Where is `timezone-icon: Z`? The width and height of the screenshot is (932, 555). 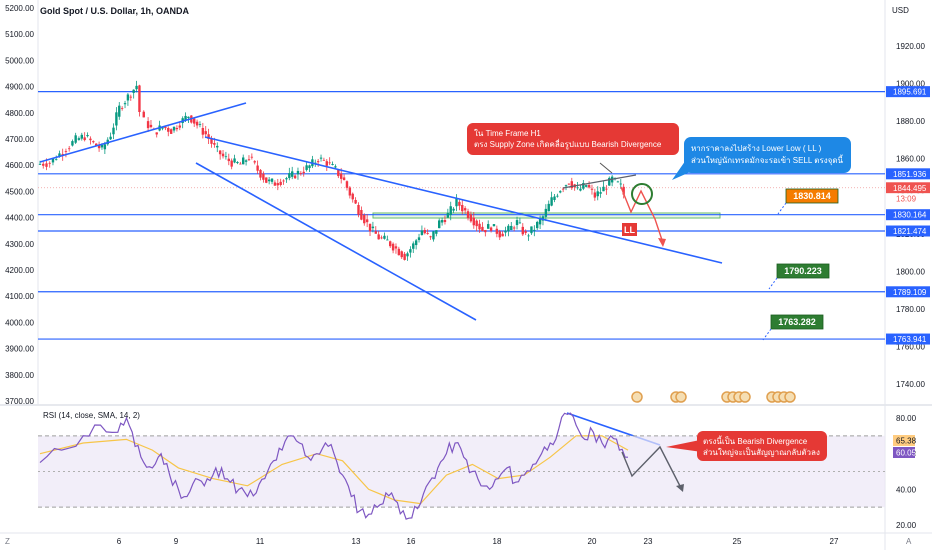 timezone-icon: Z is located at coordinates (7, 541).